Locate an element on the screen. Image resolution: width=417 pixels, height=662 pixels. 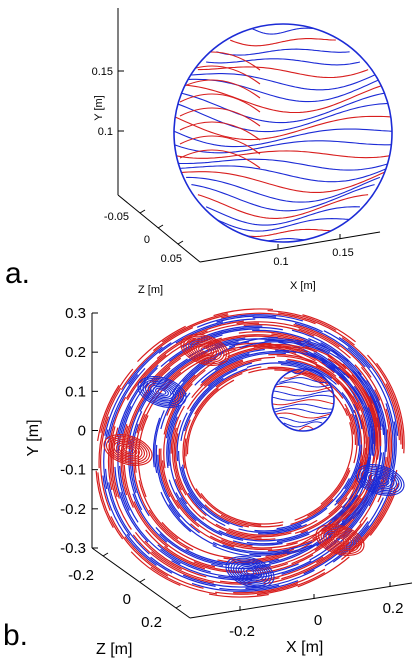
torus-ring-inner is located at coordinates (270, 447).